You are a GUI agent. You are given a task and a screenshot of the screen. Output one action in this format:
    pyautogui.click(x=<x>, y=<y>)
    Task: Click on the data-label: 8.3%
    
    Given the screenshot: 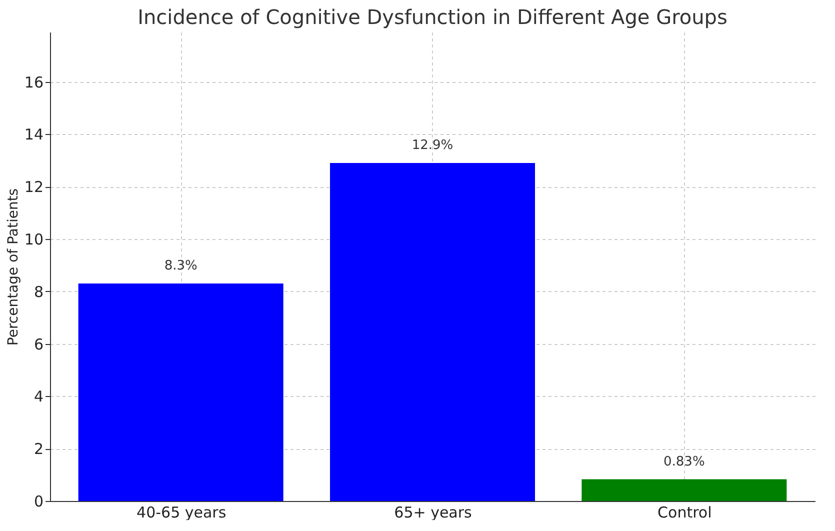 What is the action you would take?
    pyautogui.click(x=181, y=266)
    